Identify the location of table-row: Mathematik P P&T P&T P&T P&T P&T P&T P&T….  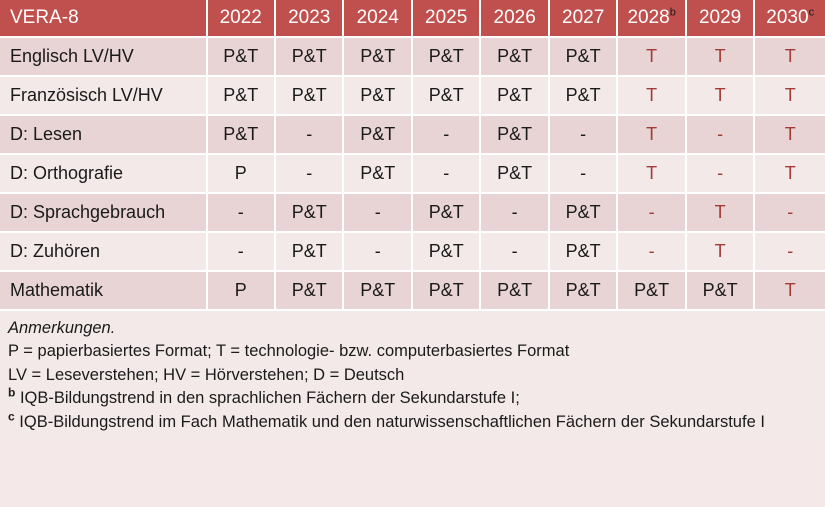
(412, 291).